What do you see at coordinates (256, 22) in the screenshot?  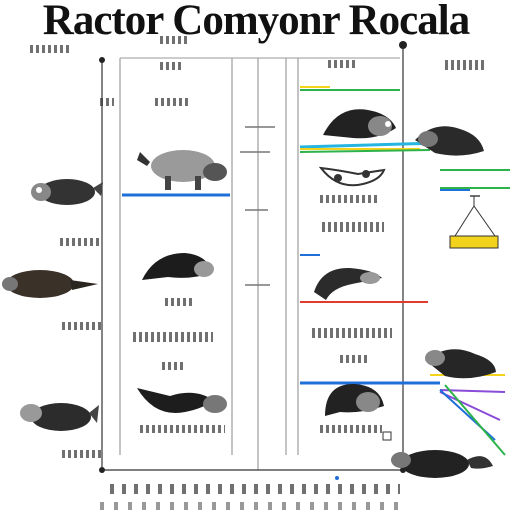 I see `poster-title: Ractor Comyonr Rocala` at bounding box center [256, 22].